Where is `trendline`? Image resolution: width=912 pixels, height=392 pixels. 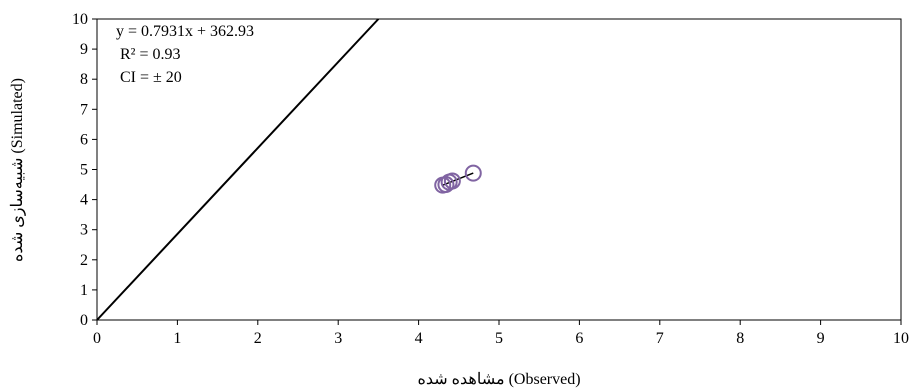 trendline is located at coordinates (458, 179).